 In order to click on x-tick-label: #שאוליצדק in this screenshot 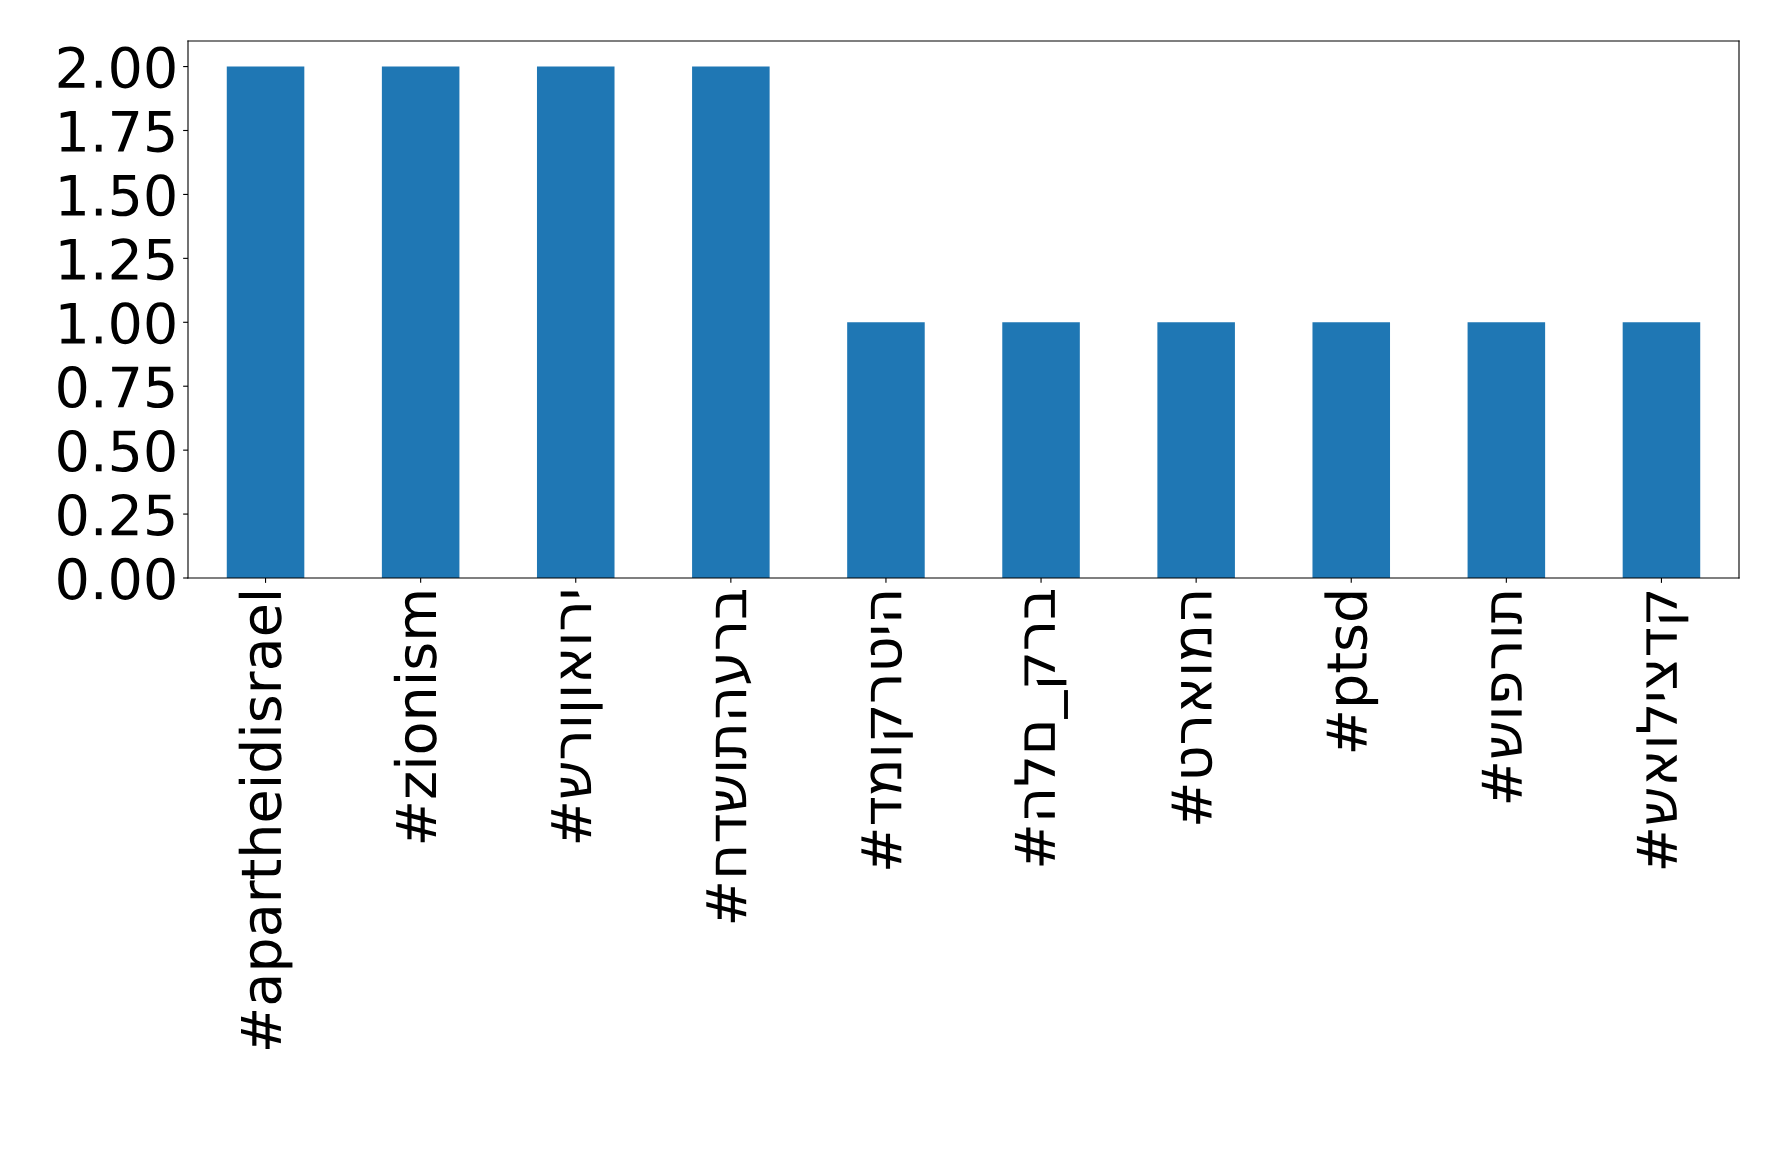, I will do `click(1662, 730)`.